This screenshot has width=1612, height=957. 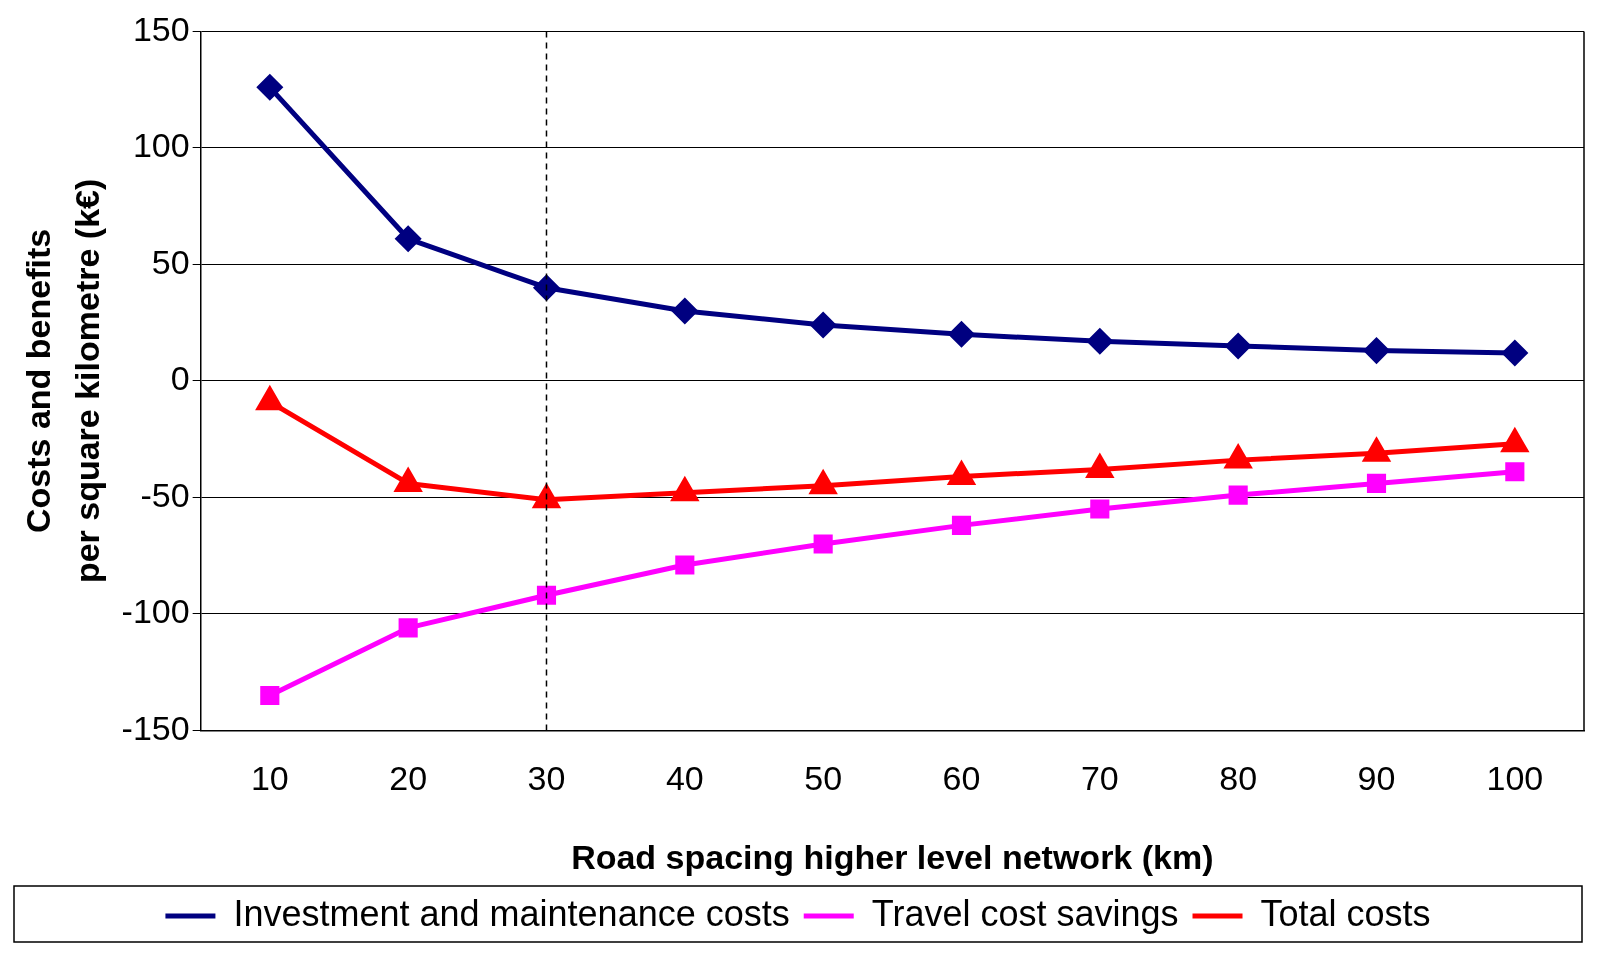 What do you see at coordinates (1238, 778) in the screenshot?
I see `x-tick-label: 80` at bounding box center [1238, 778].